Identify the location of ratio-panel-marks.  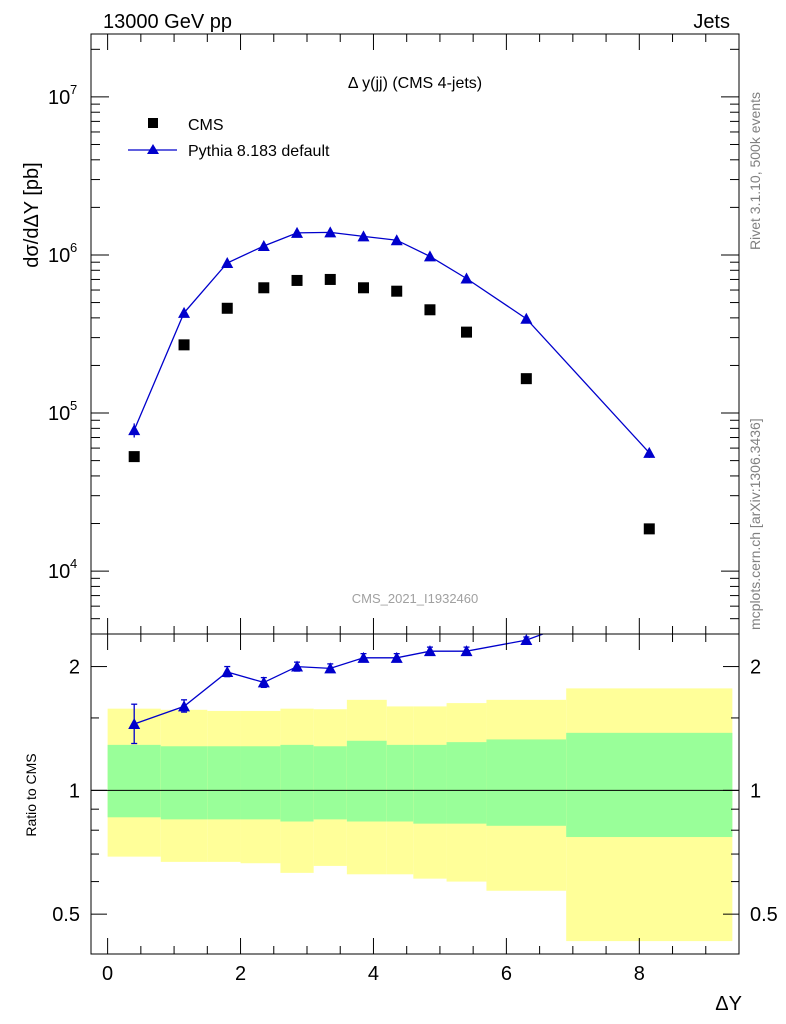
(336, 689).